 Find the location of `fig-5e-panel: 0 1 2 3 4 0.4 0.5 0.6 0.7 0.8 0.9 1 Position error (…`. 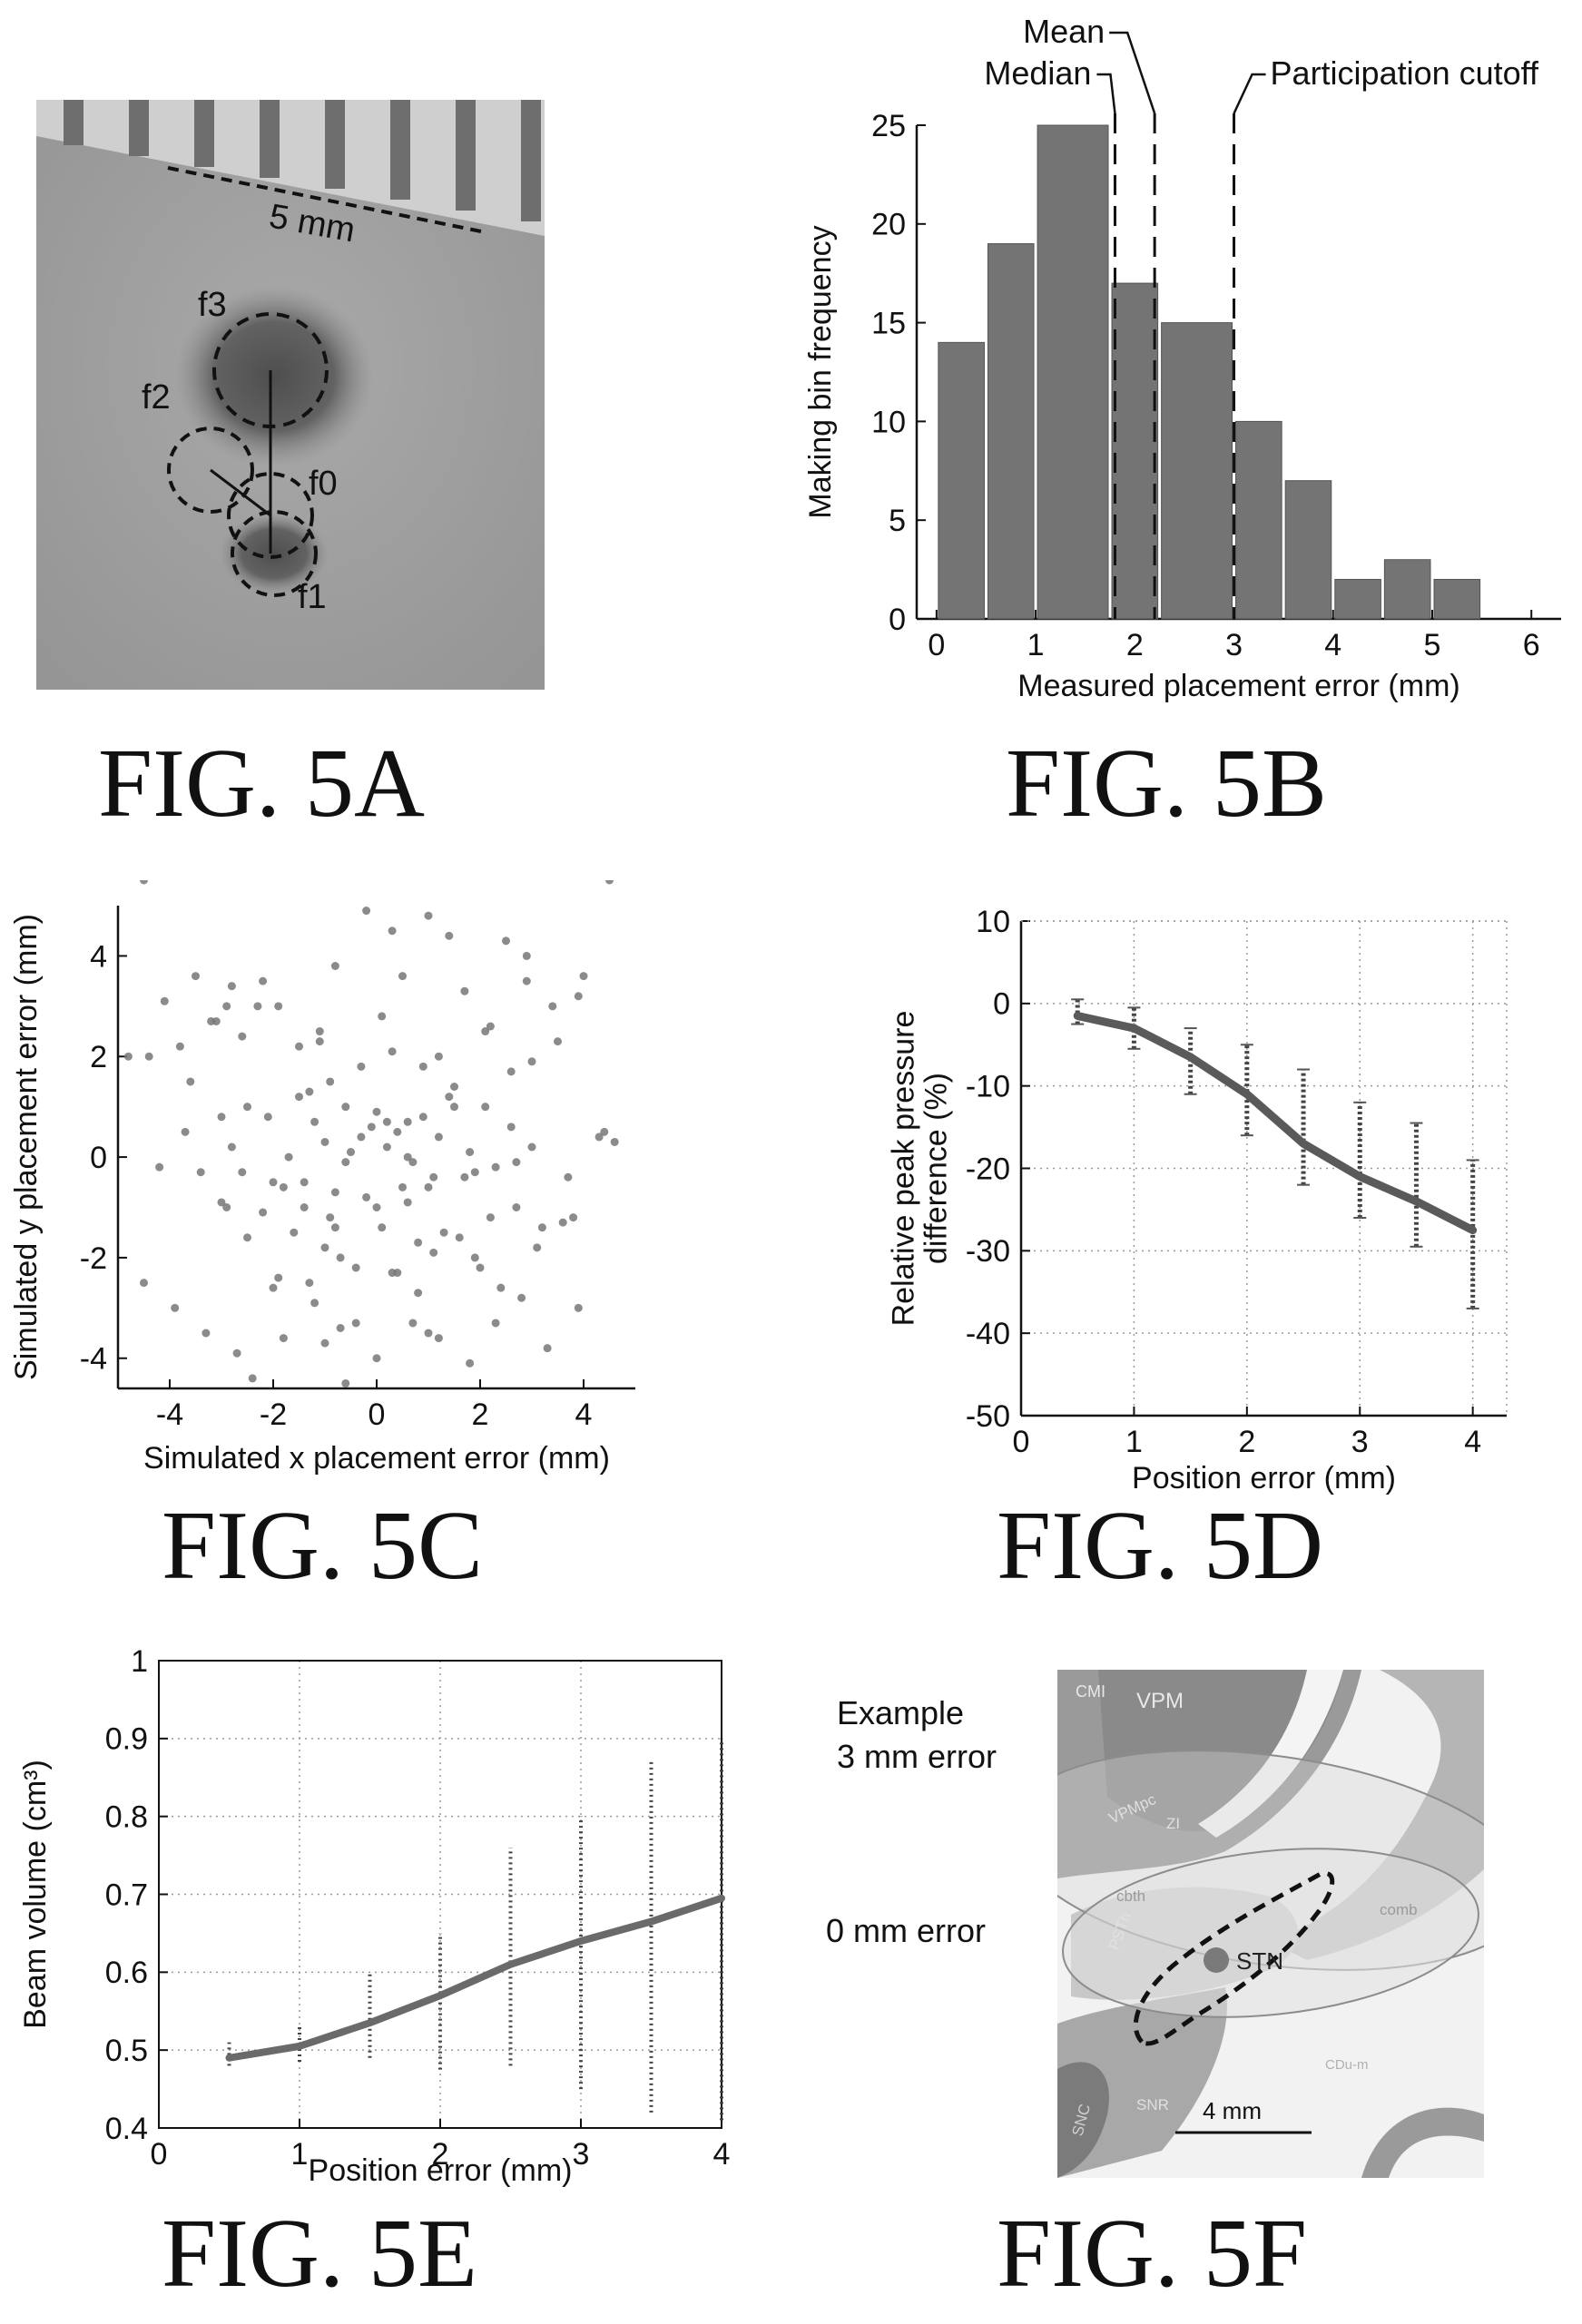

fig-5e-panel: 0 1 2 3 4 0.4 0.5 0.6 0.7 0.8 0.9 1 Position error (… is located at coordinates (372, 1924).